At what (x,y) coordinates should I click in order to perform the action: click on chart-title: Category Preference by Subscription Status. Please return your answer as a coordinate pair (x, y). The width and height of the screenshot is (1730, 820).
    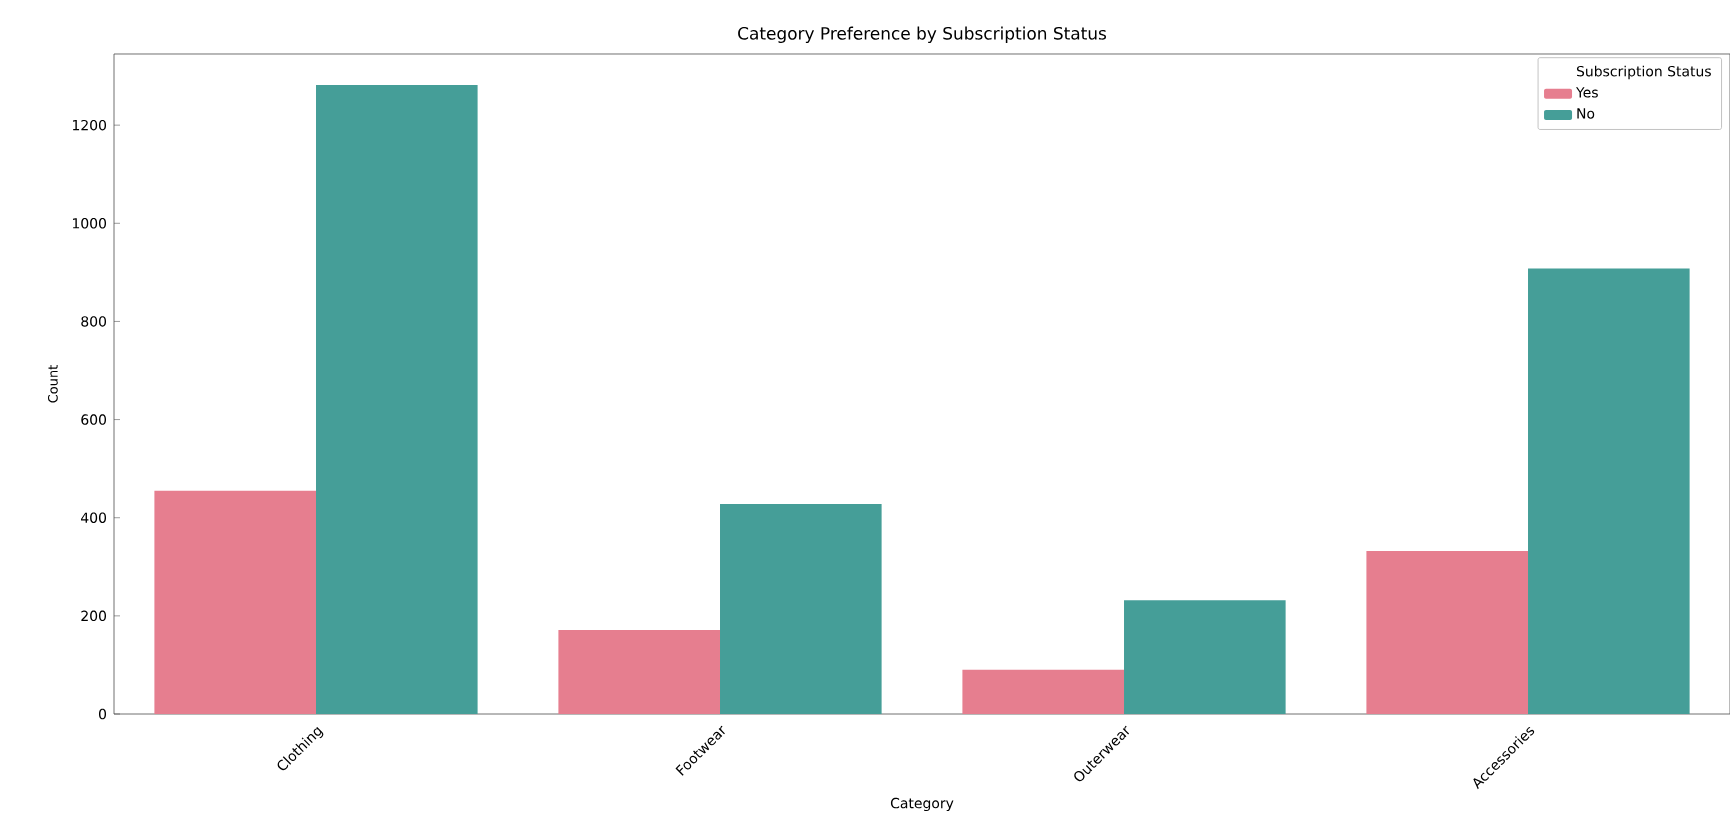
    Looking at the image, I should click on (922, 35).